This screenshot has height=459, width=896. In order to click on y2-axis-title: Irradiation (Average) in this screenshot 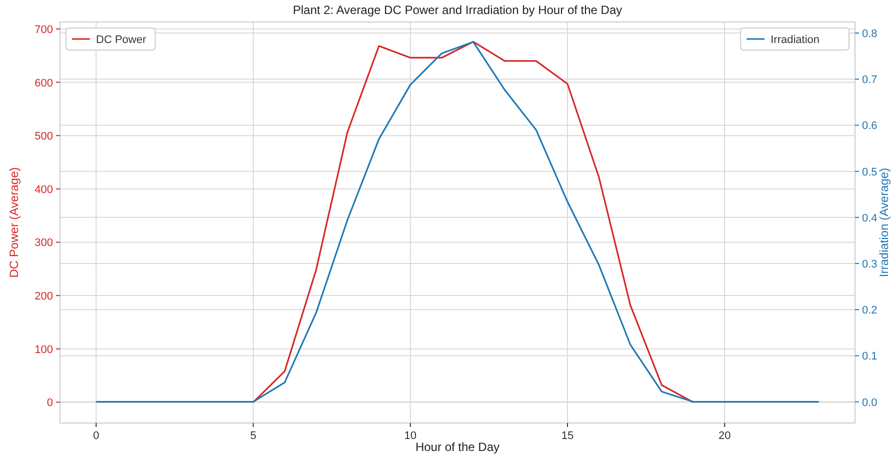, I will do `click(884, 223)`.